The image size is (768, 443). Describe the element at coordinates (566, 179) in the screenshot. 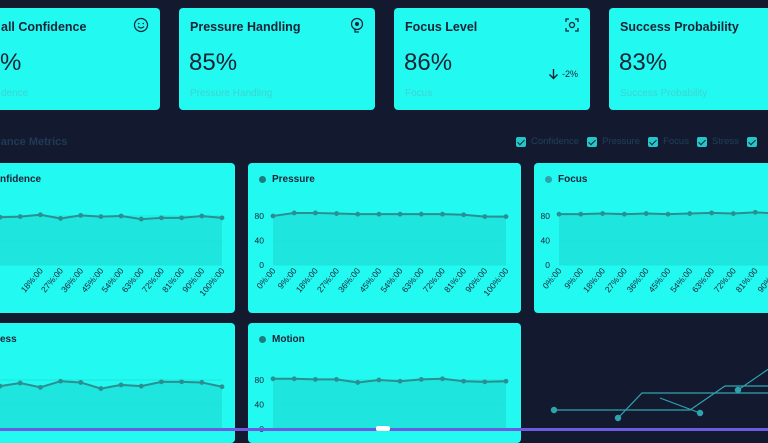

I see `chart-title: Focus` at that location.